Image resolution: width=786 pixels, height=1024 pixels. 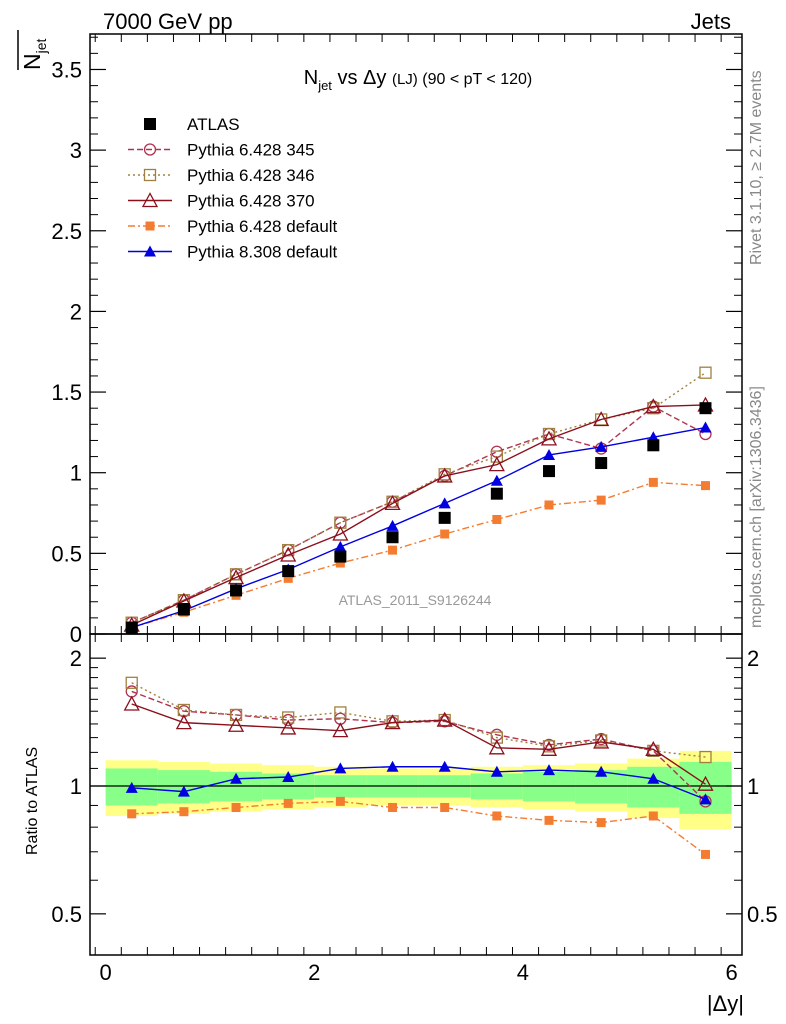 What do you see at coordinates (762, 914) in the screenshot?
I see `ratio-ytick-label-right: 0.5` at bounding box center [762, 914].